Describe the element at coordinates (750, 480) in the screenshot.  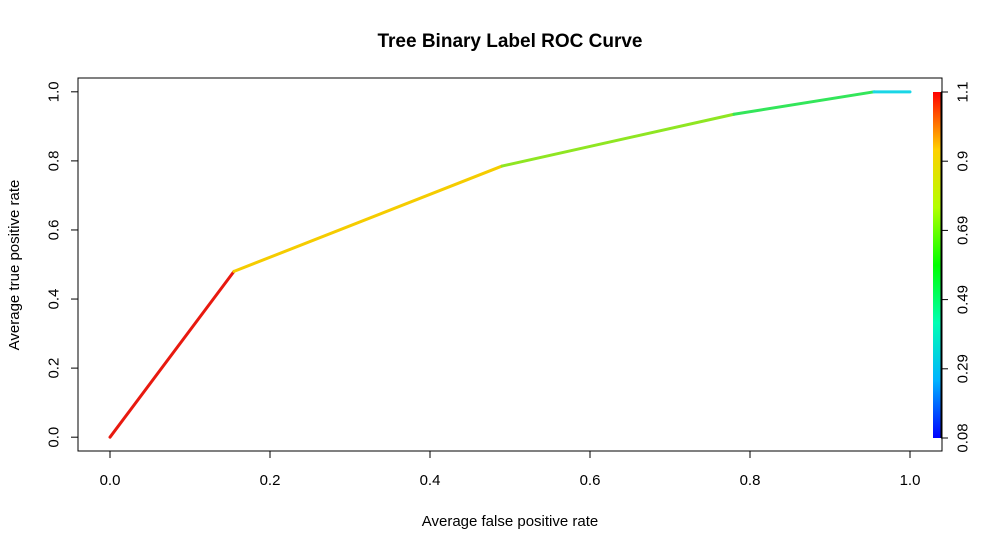
I see `x-tick-label: 0.8` at that location.